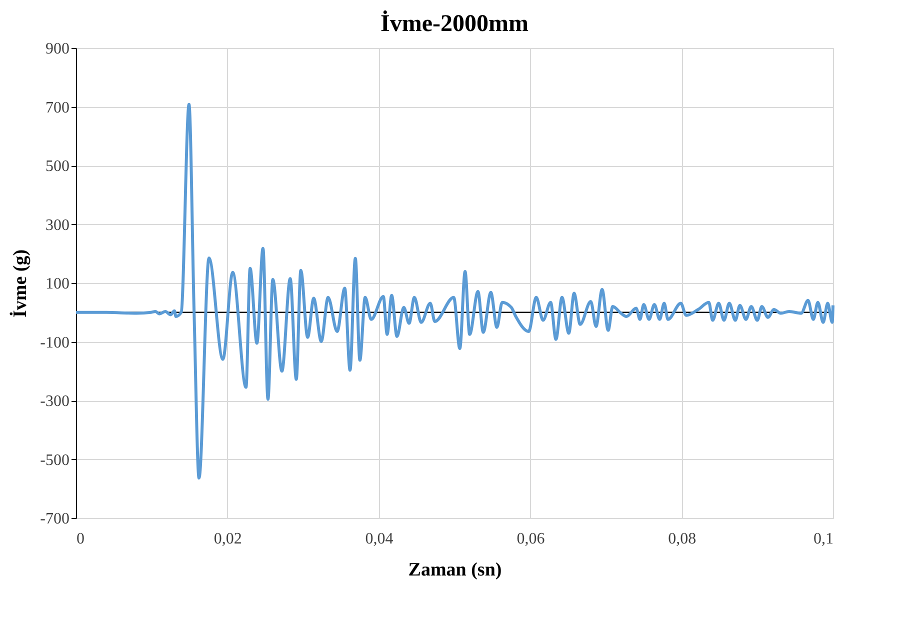 This screenshot has width=899, height=633. What do you see at coordinates (379, 539) in the screenshot?
I see `x-tick-label: 0,04` at bounding box center [379, 539].